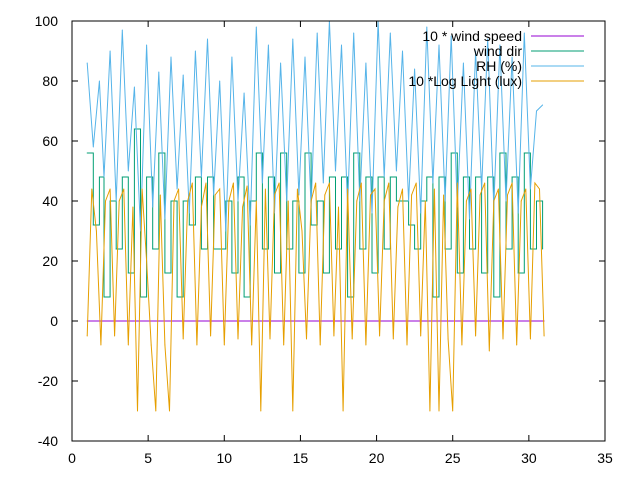  Describe the element at coordinates (50, 201) in the screenshot. I see `y-tick-label: 40` at that location.